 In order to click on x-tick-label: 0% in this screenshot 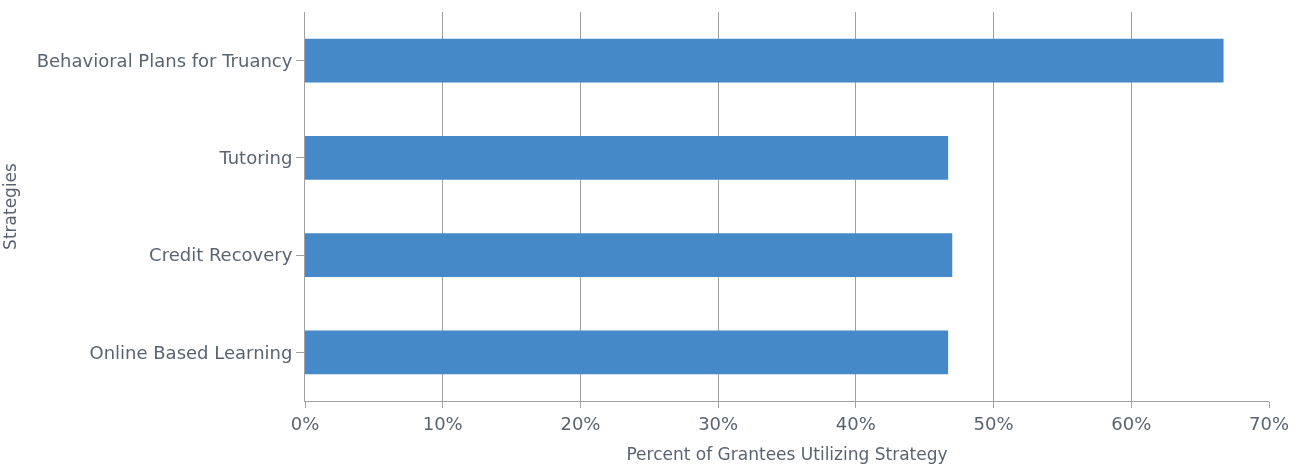, I will do `click(305, 423)`.